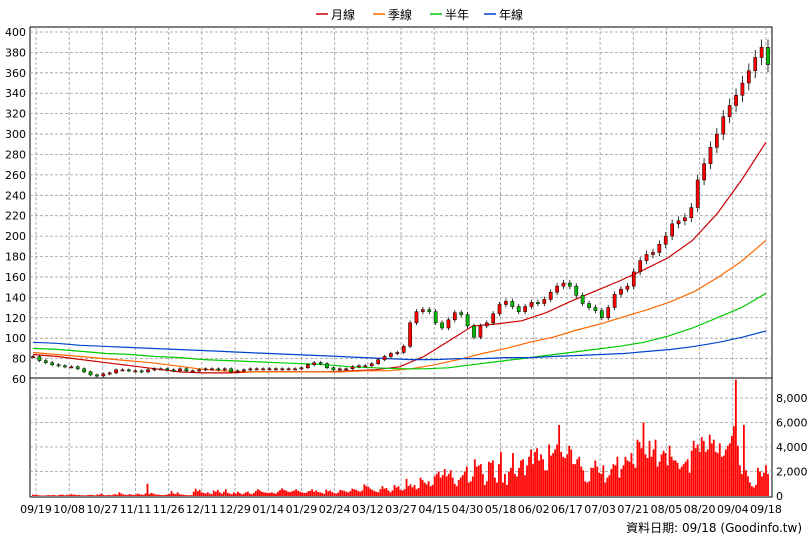 The image size is (808, 540). What do you see at coordinates (15, 318) in the screenshot?
I see `price-y-tick-label: 120` at bounding box center [15, 318].